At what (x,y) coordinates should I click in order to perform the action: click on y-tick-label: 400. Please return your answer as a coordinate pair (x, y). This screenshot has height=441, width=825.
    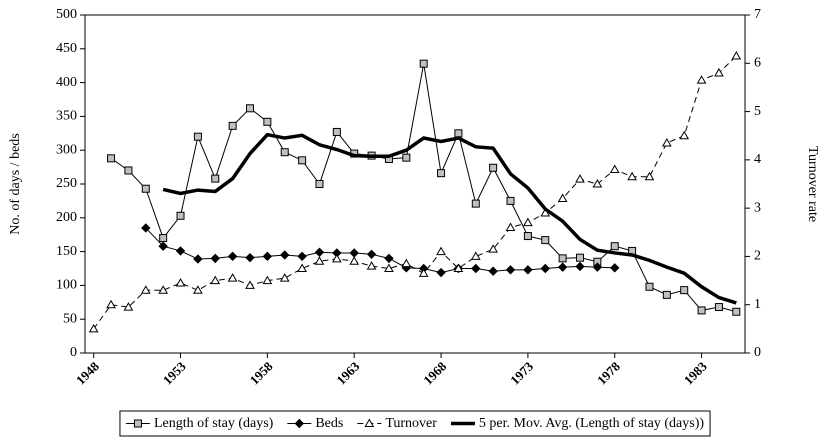
    Looking at the image, I should click on (66, 82).